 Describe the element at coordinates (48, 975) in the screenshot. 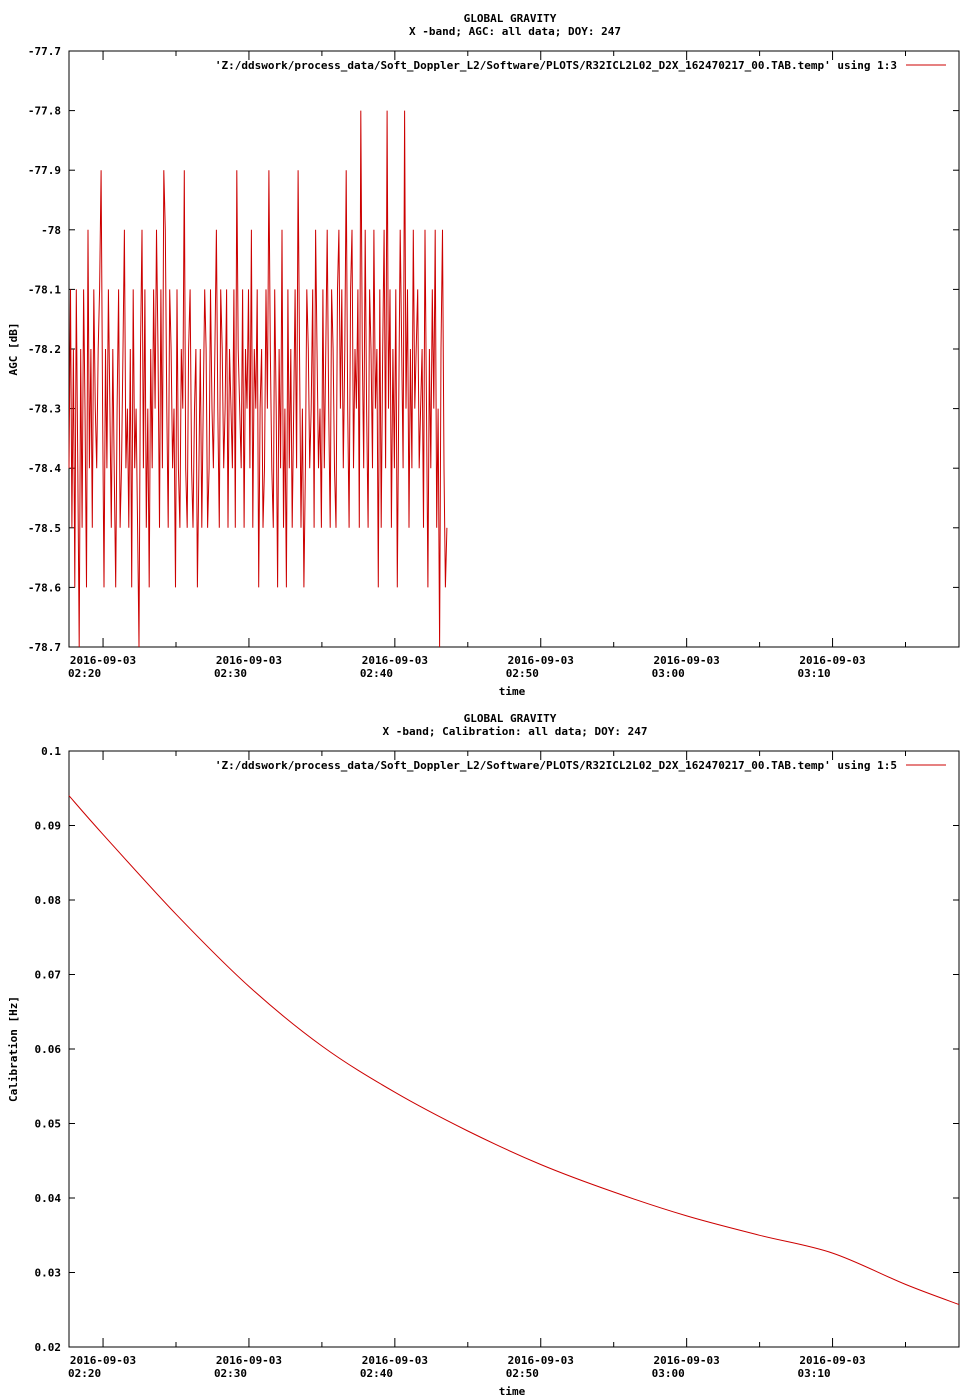

I see `y-tick-label: 0.07` at that location.